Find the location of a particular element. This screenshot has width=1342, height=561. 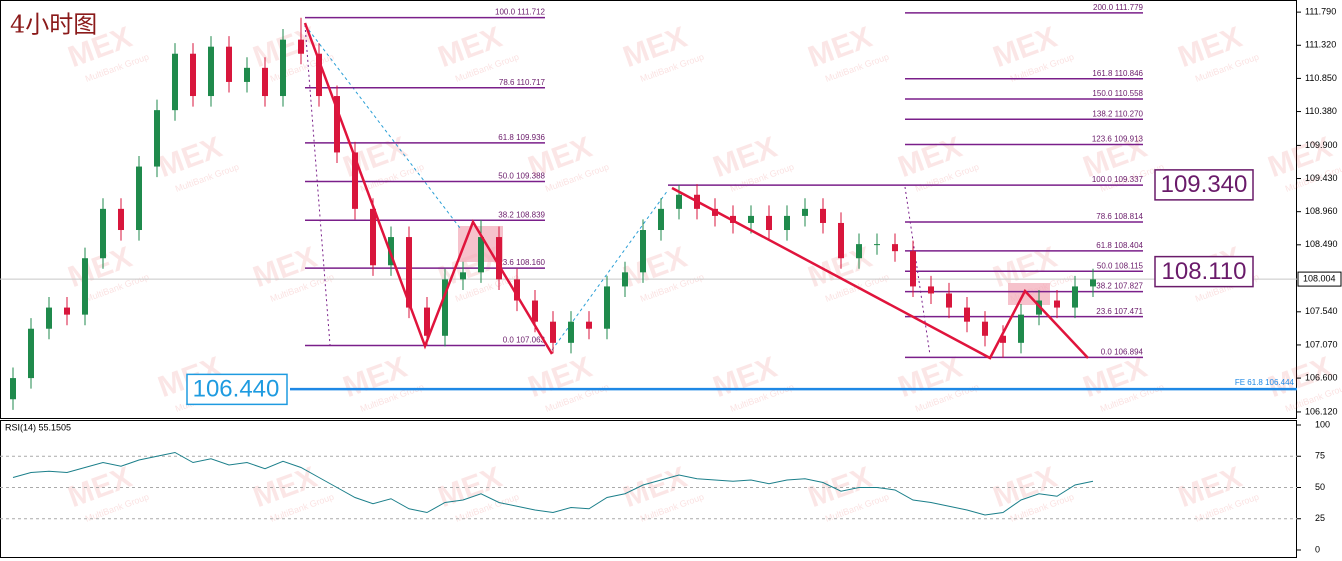

current-price-label: 108.004 is located at coordinates (1319, 278).